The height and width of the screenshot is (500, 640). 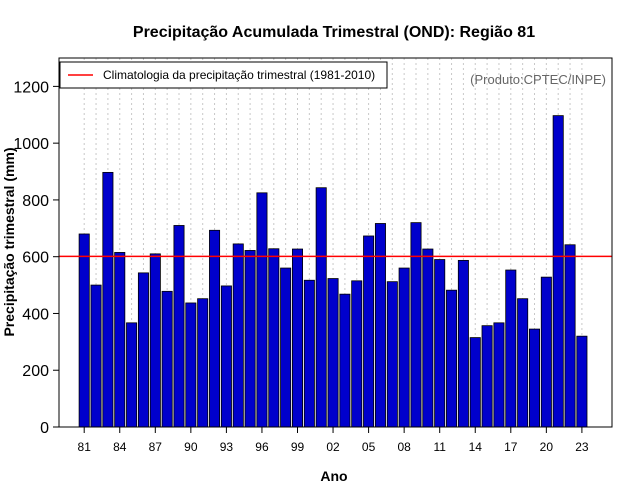 I want to click on bar-1988, so click(x=167, y=359).